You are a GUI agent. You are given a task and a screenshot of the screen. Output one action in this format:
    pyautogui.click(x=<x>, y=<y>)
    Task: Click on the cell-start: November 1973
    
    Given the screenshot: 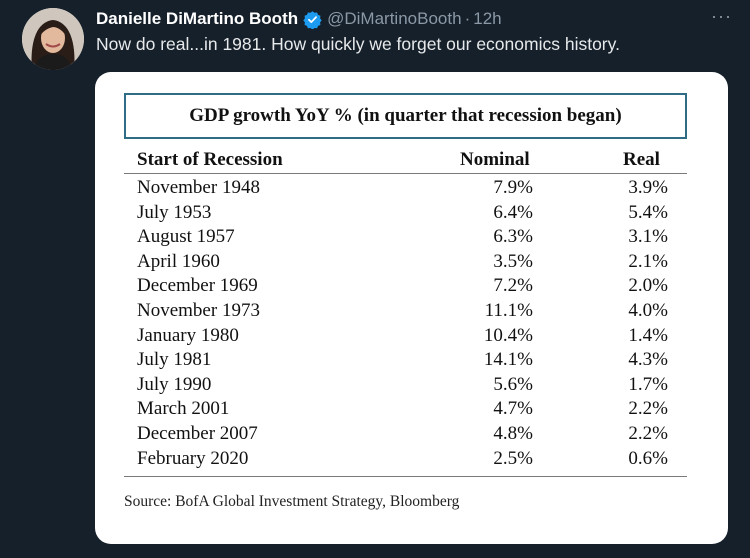 What is the action you would take?
    pyautogui.click(x=198, y=310)
    